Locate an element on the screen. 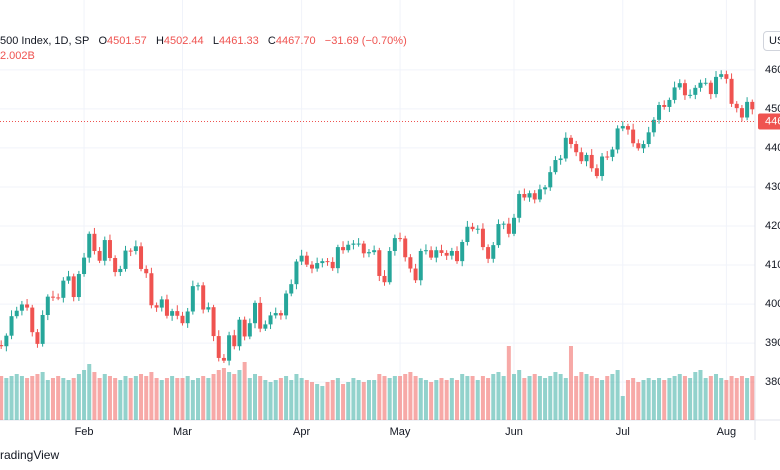 The height and width of the screenshot is (470, 780). currency-button: US is located at coordinates (771, 41).